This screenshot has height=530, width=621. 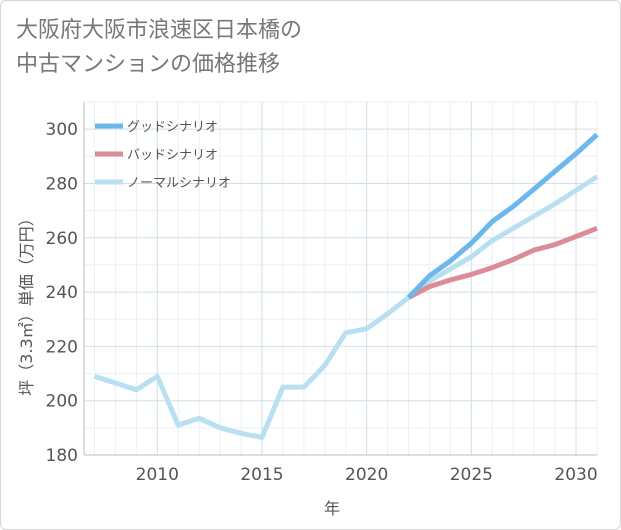 I want to click on legend-label-2: ノーマルシナリオ, so click(x=179, y=183).